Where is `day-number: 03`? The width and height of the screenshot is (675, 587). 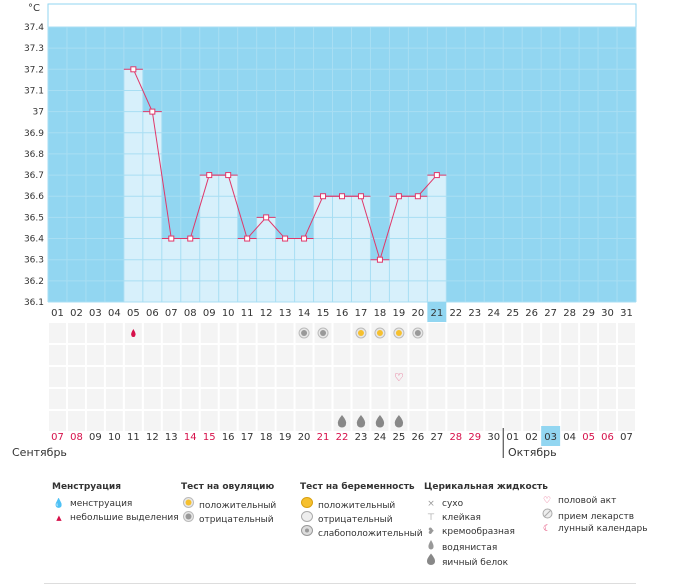
day-number: 03 is located at coordinates (95, 313).